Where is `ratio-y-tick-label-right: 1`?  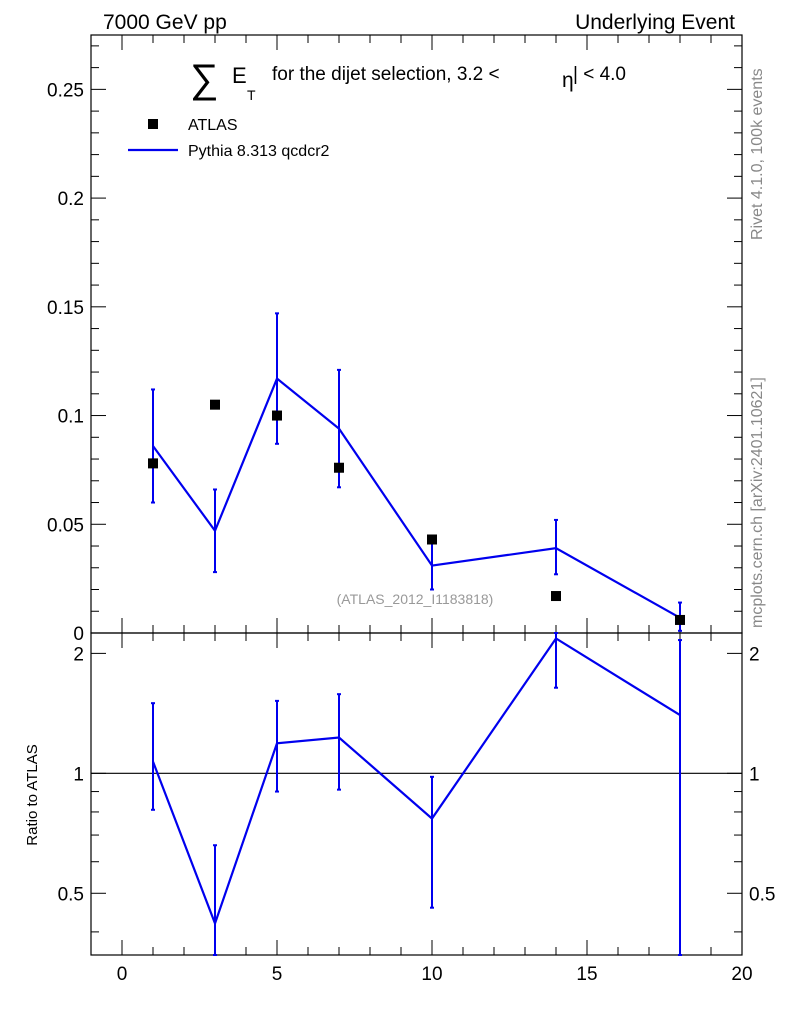 ratio-y-tick-label-right: 1 is located at coordinates (754, 774).